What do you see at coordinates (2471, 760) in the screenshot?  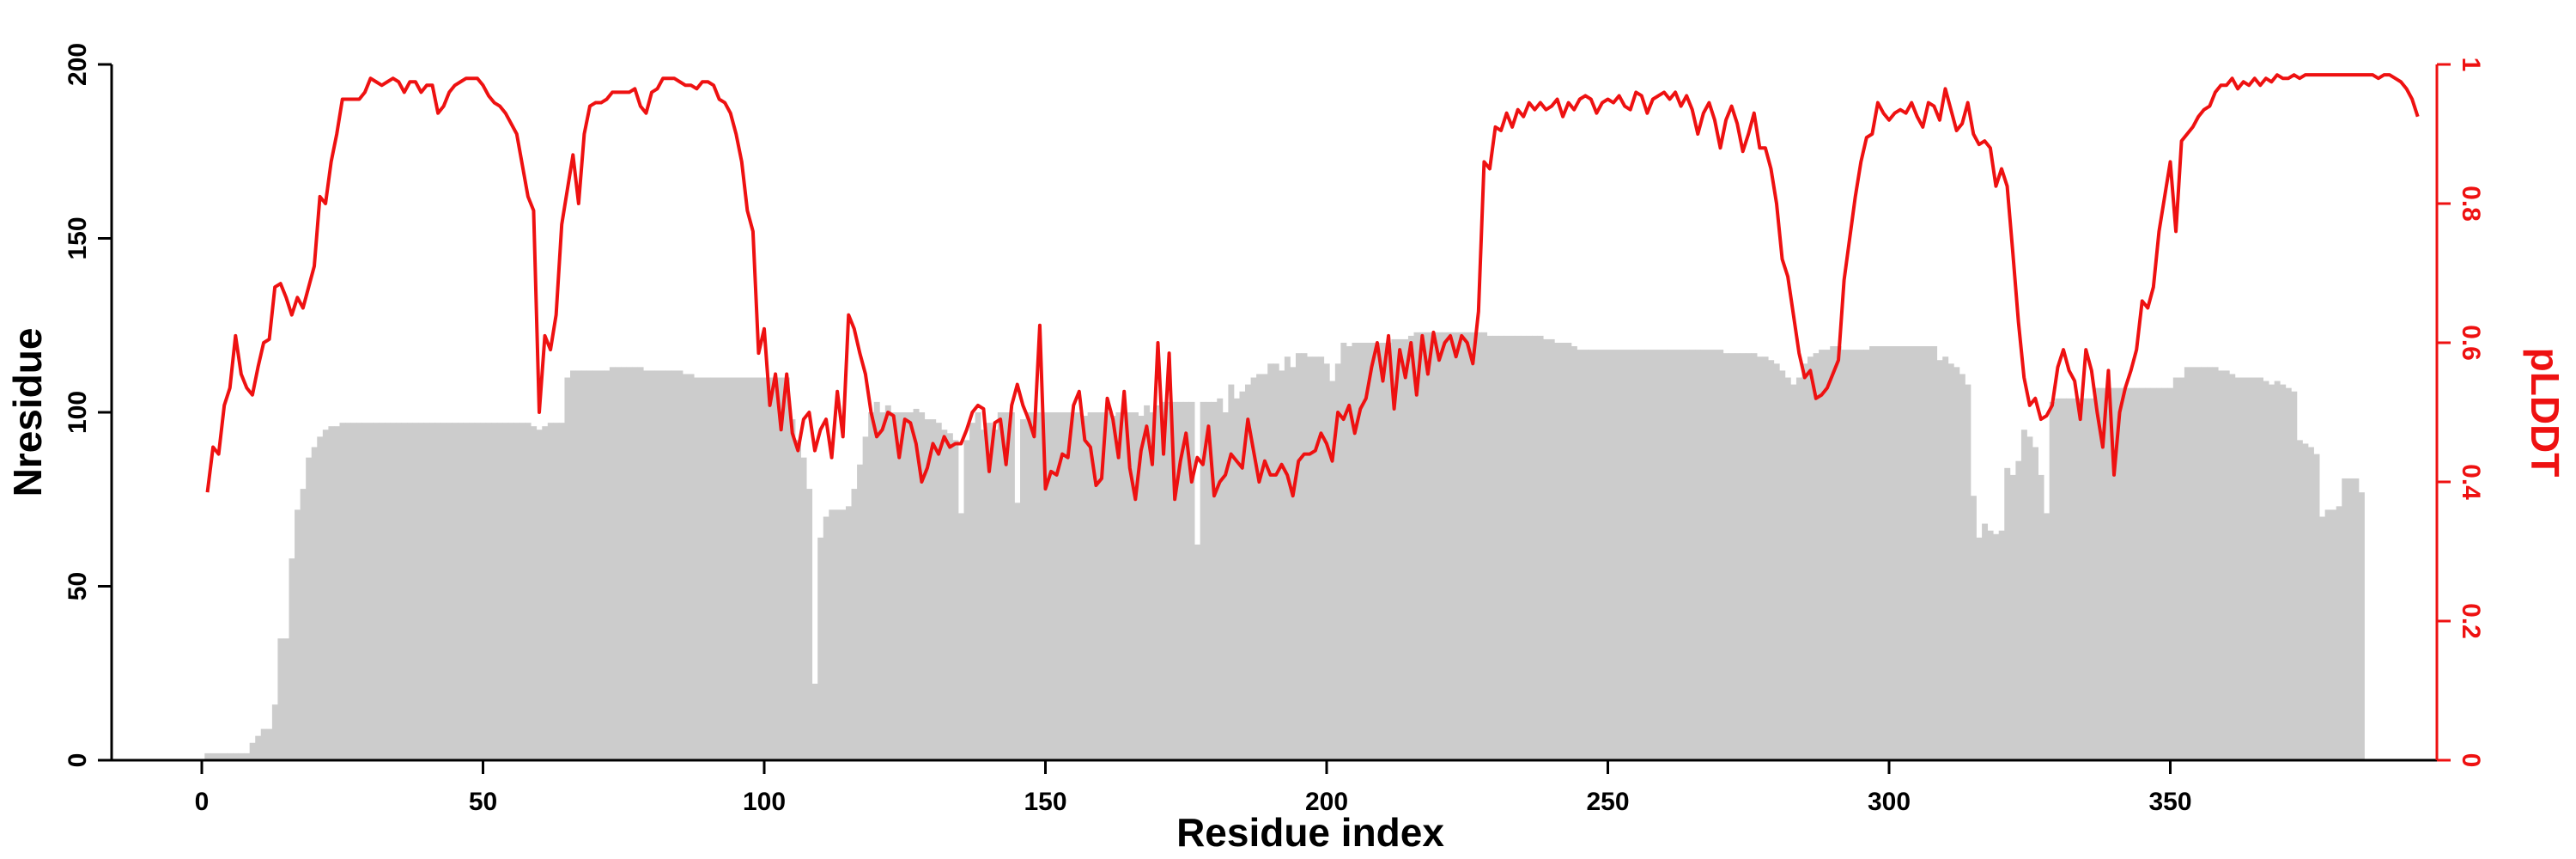 I see `y-right-tick-label: 0` at bounding box center [2471, 760].